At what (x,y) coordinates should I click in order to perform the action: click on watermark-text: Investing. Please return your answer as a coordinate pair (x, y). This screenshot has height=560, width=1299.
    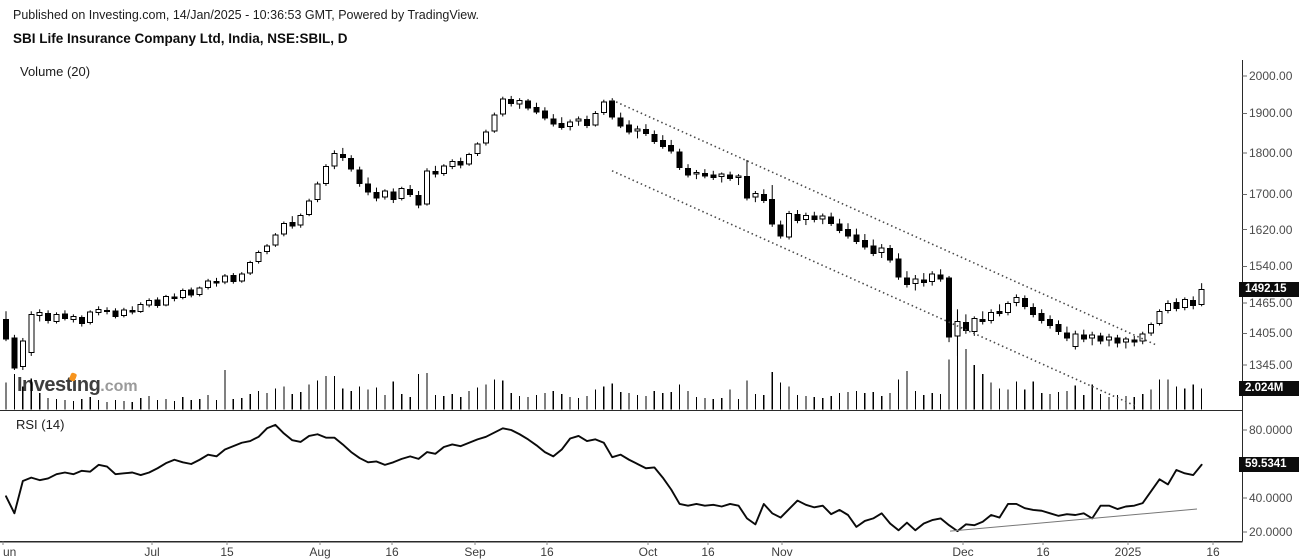
    Looking at the image, I should click on (59, 385).